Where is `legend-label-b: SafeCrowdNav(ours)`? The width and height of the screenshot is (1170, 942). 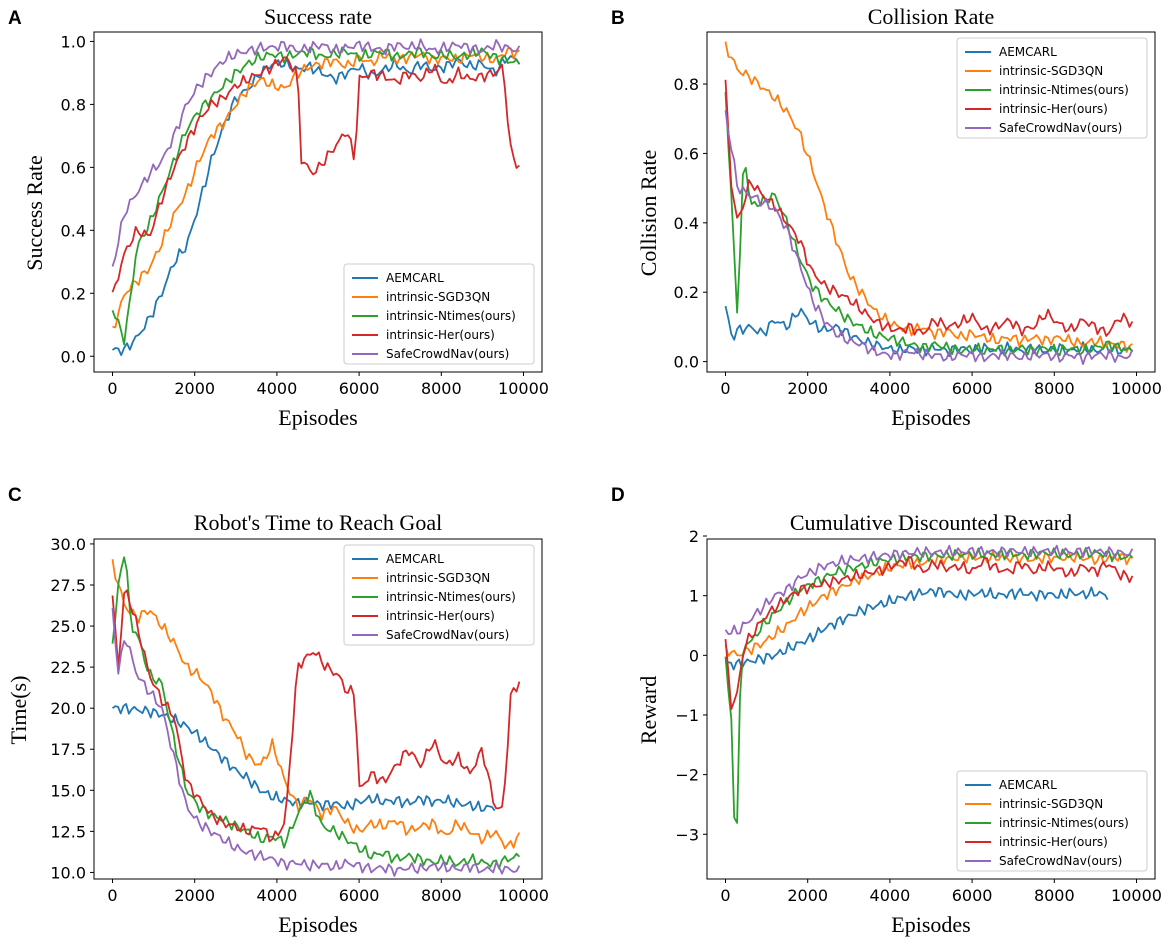
legend-label-b: SafeCrowdNav(ours) is located at coordinates (1060, 128).